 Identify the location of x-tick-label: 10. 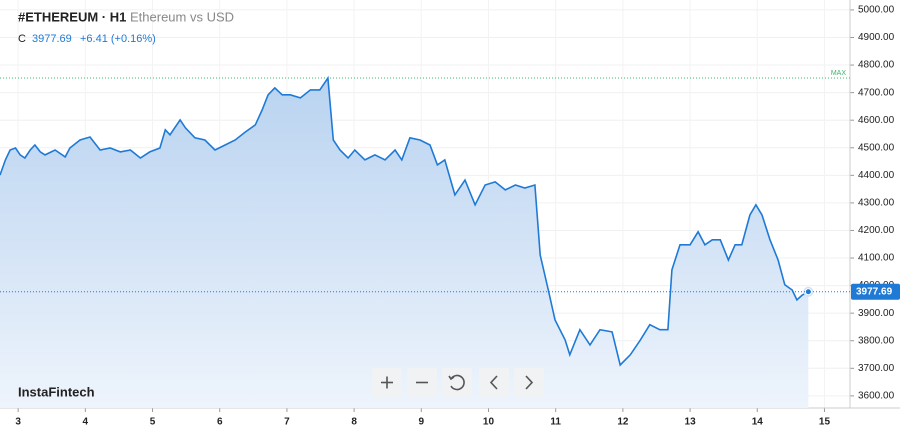
(489, 422).